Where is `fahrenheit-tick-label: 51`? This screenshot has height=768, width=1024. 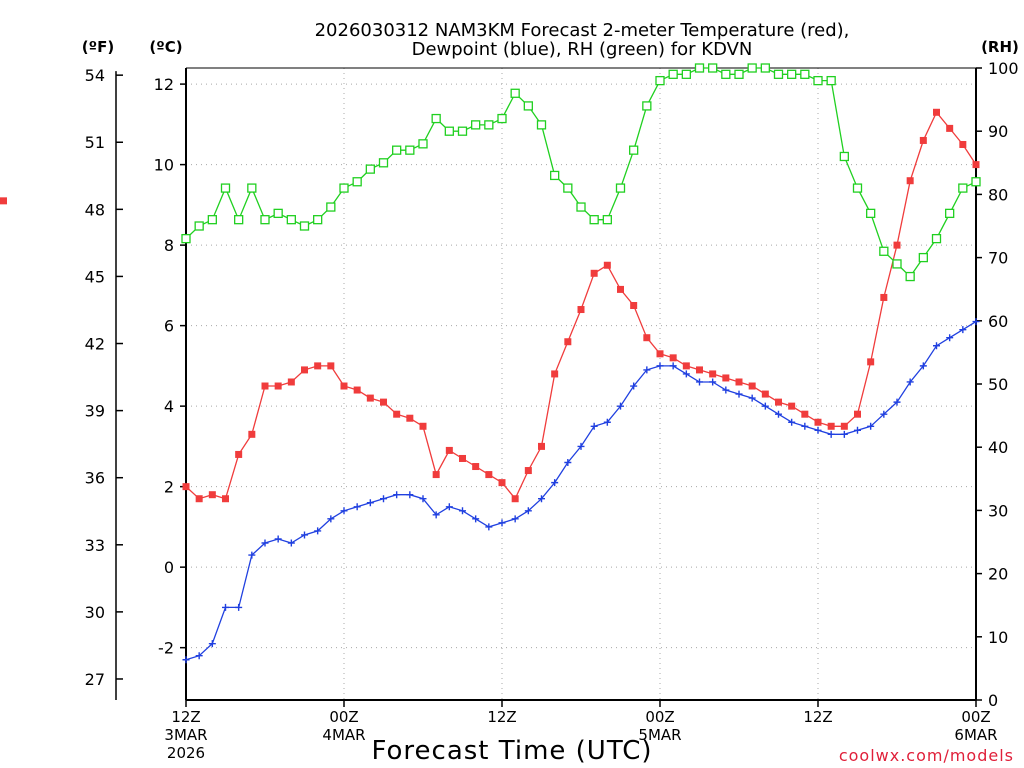 fahrenheit-tick-label: 51 is located at coordinates (95, 142).